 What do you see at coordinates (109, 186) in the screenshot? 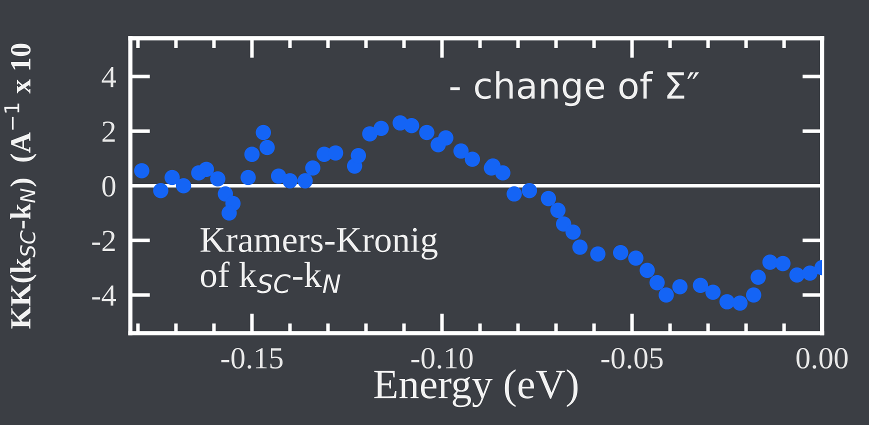
I see `y-tick-label: 0` at bounding box center [109, 186].